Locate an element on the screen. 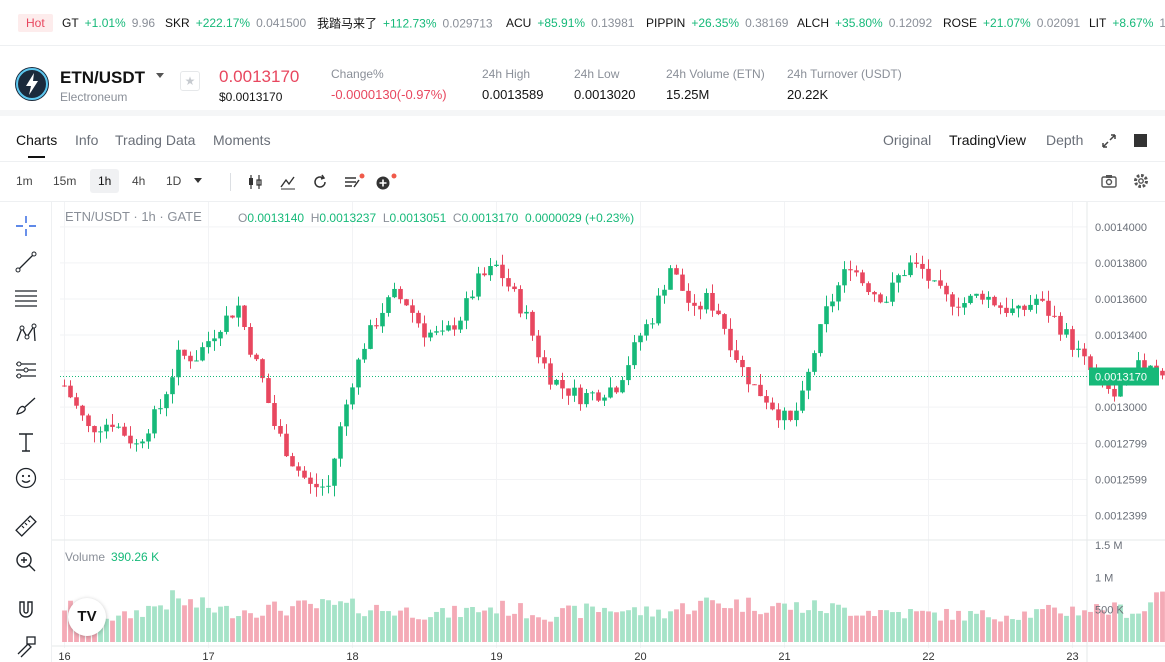 This screenshot has height=662, width=1165. interval-15m: 15m is located at coordinates (65, 181).